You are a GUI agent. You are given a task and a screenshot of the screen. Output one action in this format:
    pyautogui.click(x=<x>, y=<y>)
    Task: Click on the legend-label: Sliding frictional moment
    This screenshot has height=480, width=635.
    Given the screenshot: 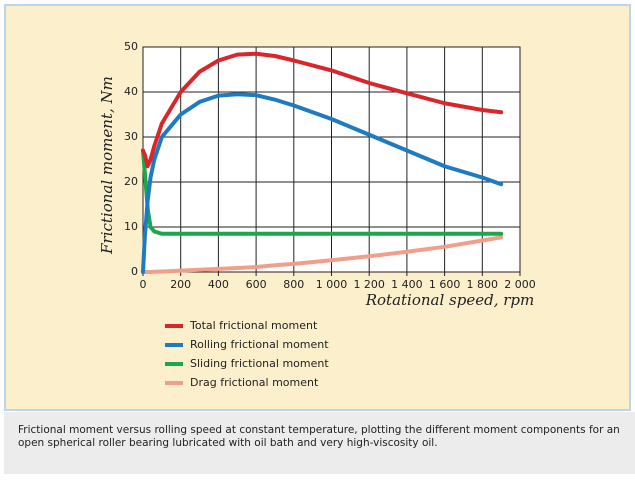 What is the action you would take?
    pyautogui.click(x=259, y=363)
    